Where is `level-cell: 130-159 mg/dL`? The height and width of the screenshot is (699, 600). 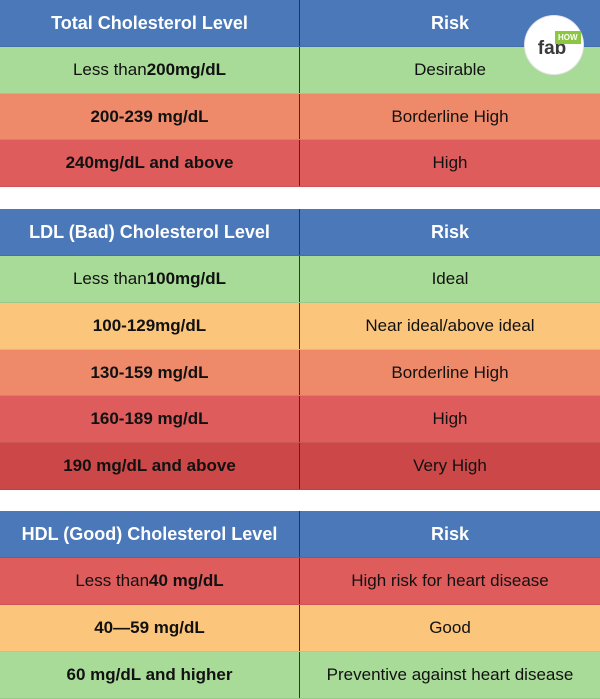 level-cell: 130-159 mg/dL is located at coordinates (150, 372).